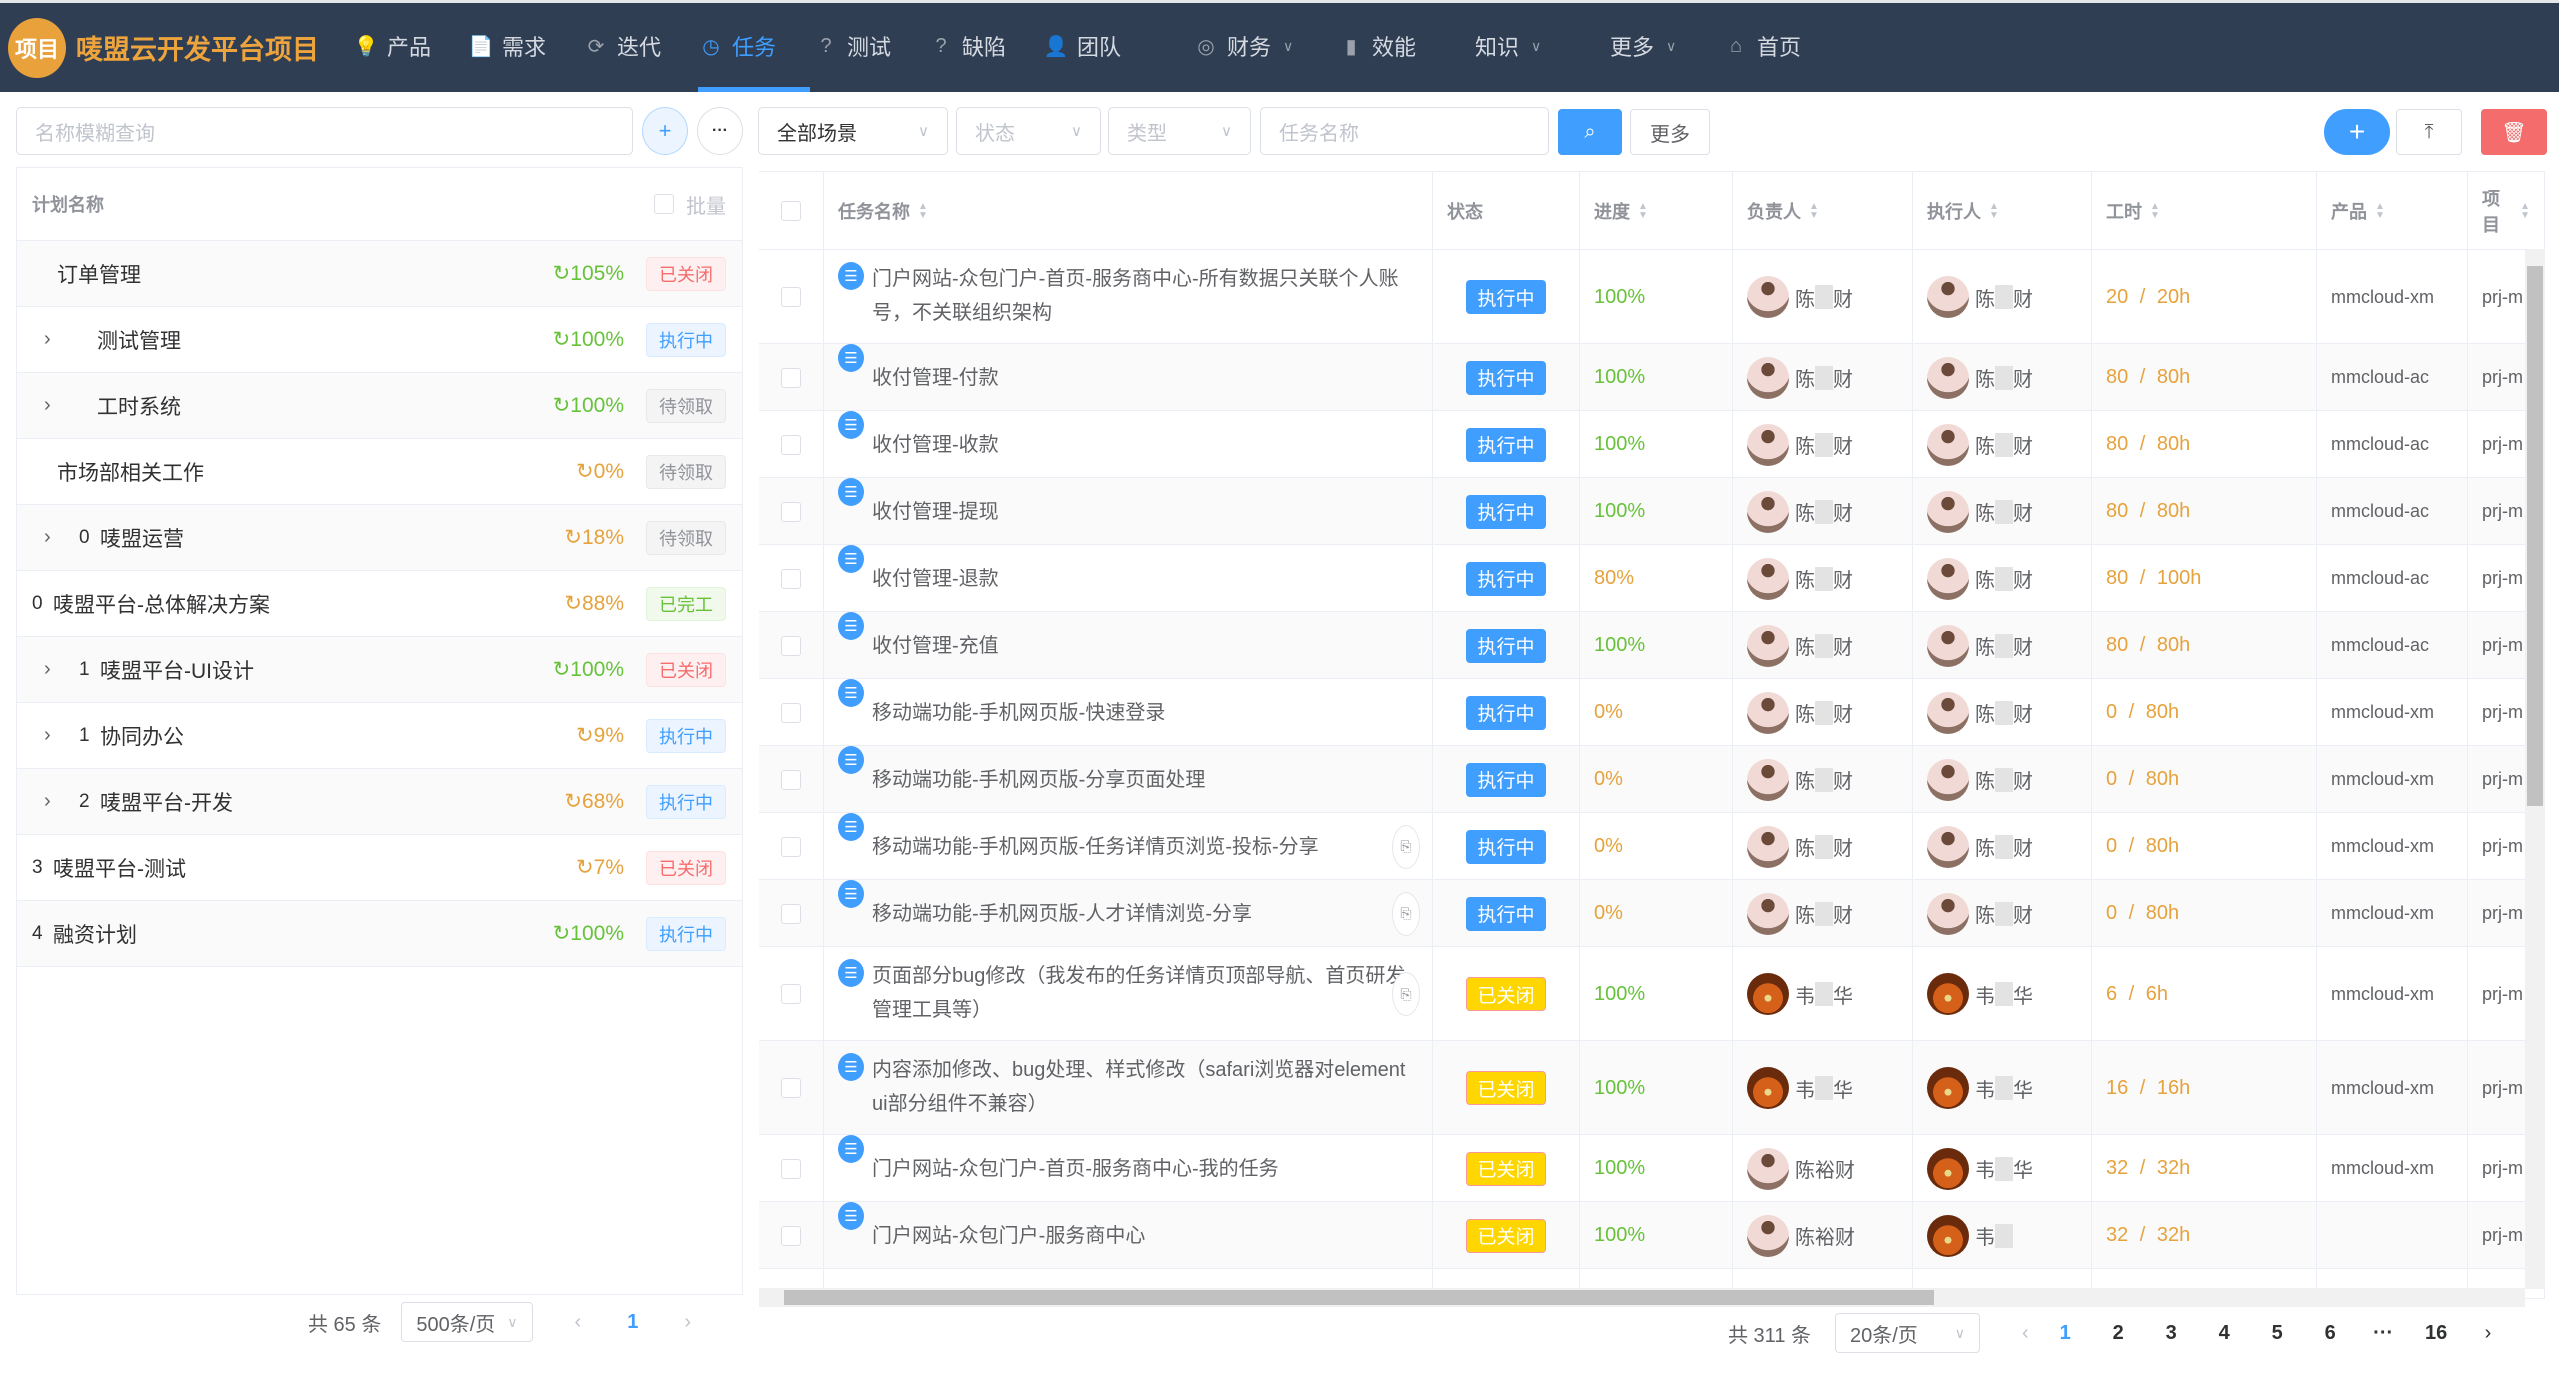 The image size is (2559, 1379). I want to click on task-name-cell: ☰ 收付管理-充值, so click(1128, 645).